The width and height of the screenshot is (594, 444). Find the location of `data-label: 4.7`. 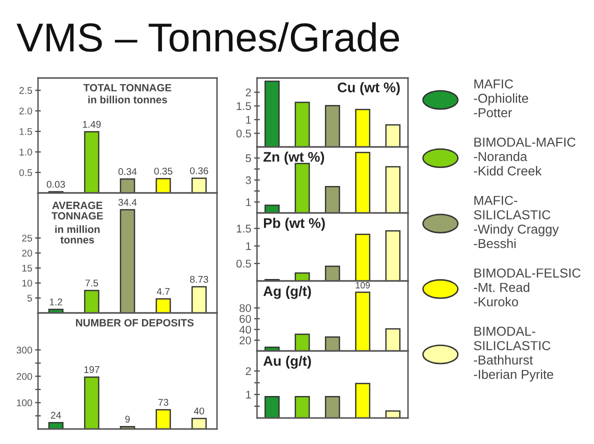

data-label: 4.7 is located at coordinates (163, 291).